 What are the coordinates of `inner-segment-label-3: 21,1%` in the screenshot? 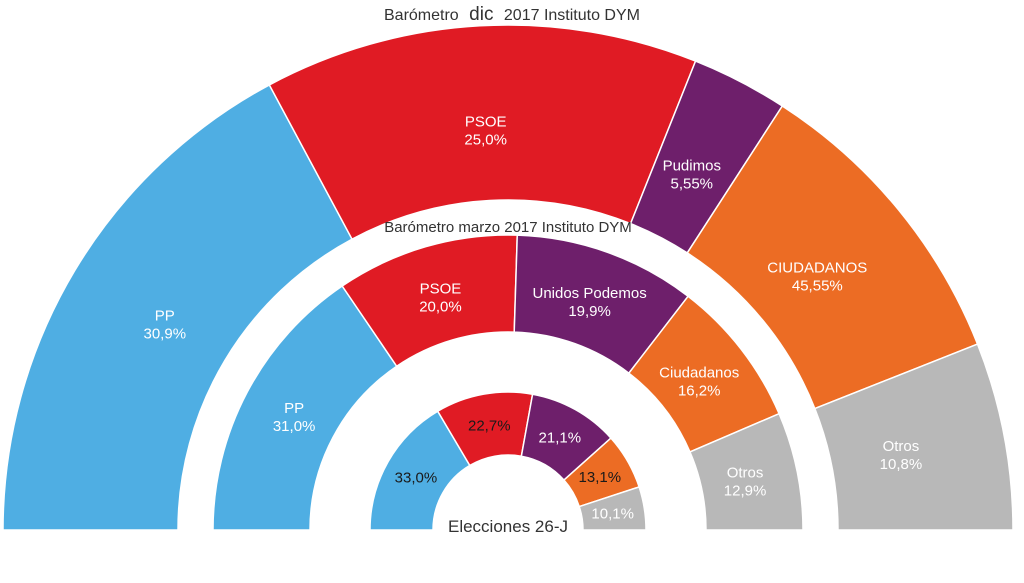 It's located at (560, 438).